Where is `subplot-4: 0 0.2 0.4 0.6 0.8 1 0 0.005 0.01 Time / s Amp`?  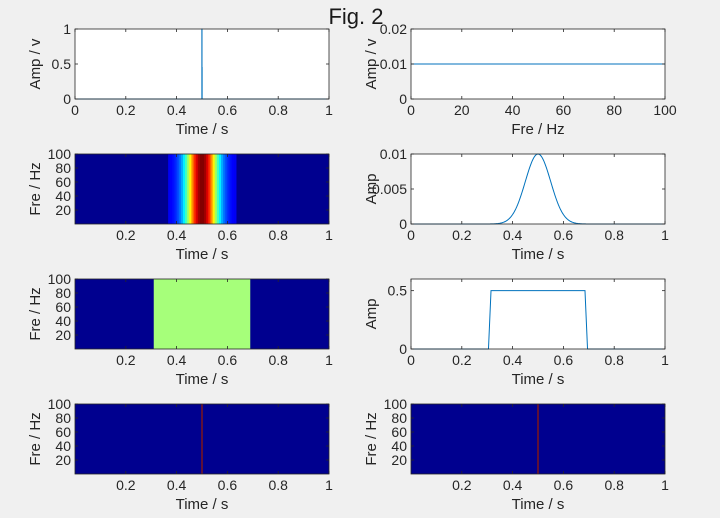 subplot-4: 0 0.2 0.4 0.6 0.8 1 0 0.005 0.01 Time / s Amp is located at coordinates (516, 204).